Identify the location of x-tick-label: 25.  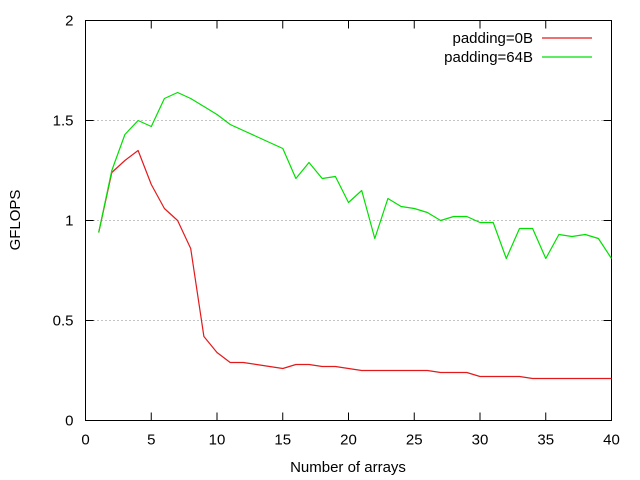
(414, 440).